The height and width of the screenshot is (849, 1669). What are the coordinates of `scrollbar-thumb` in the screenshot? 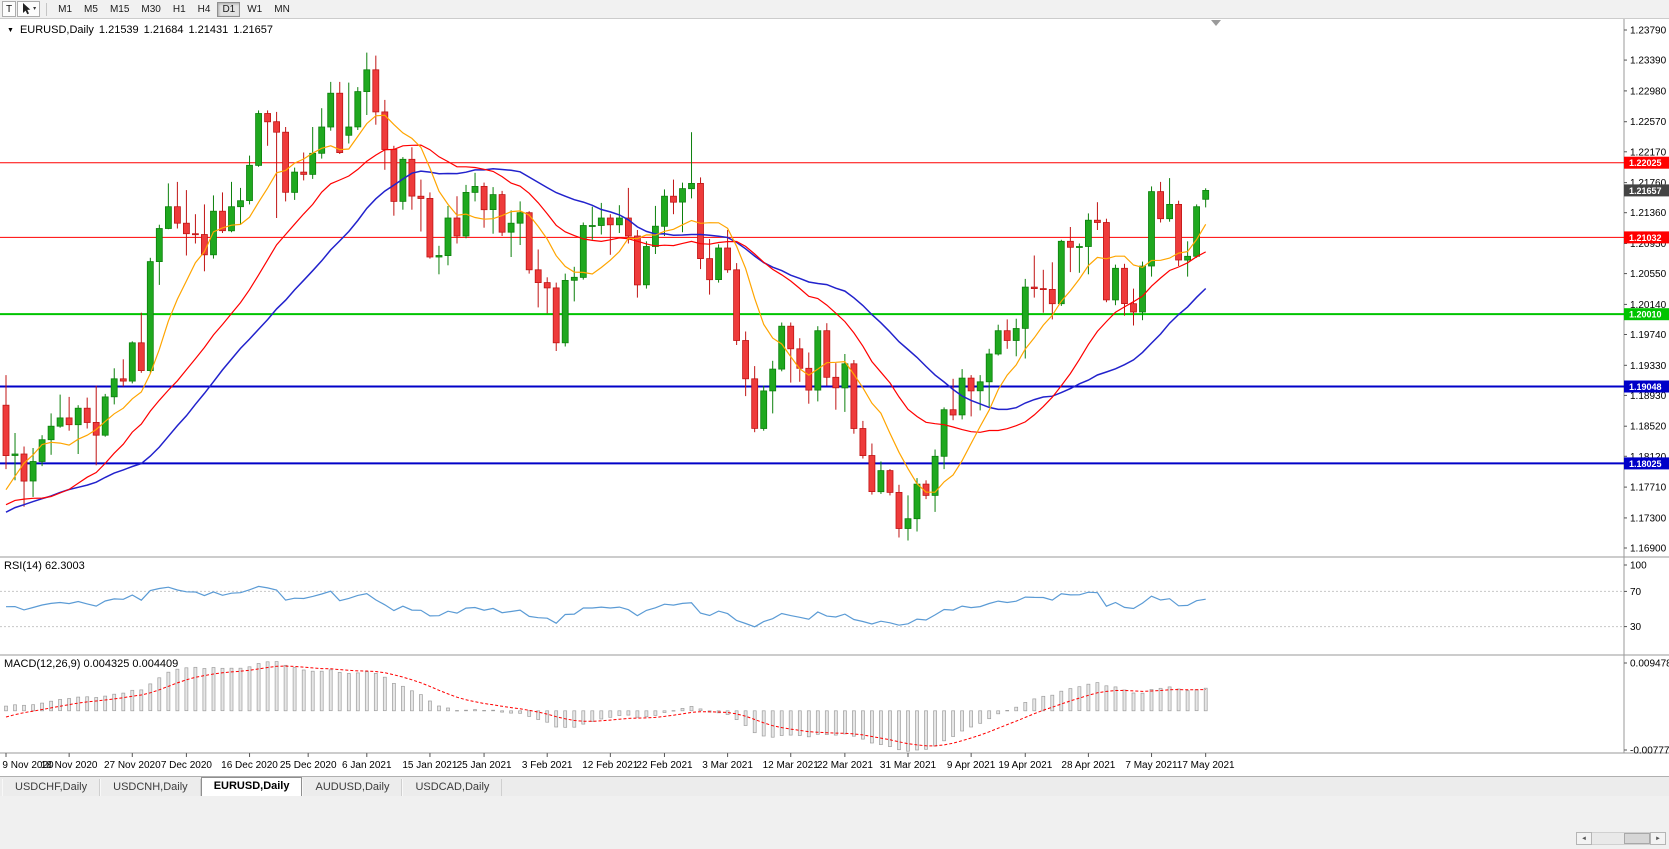 It's located at (1637, 838).